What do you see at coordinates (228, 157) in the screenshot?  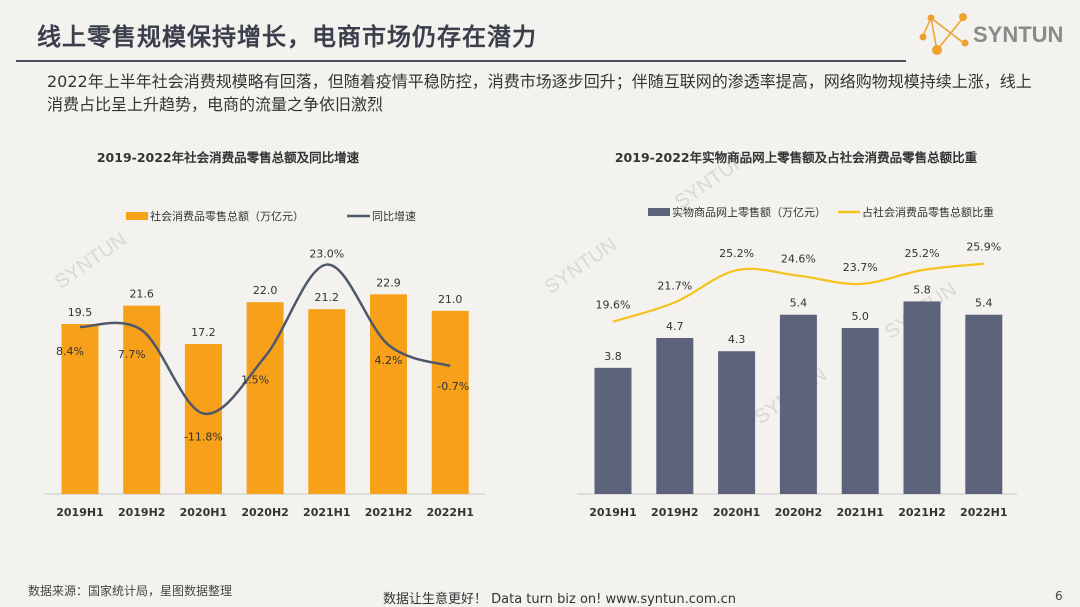 I see `chart-title-left: 2019-2022年社会消费品零售总额及同比增速` at bounding box center [228, 157].